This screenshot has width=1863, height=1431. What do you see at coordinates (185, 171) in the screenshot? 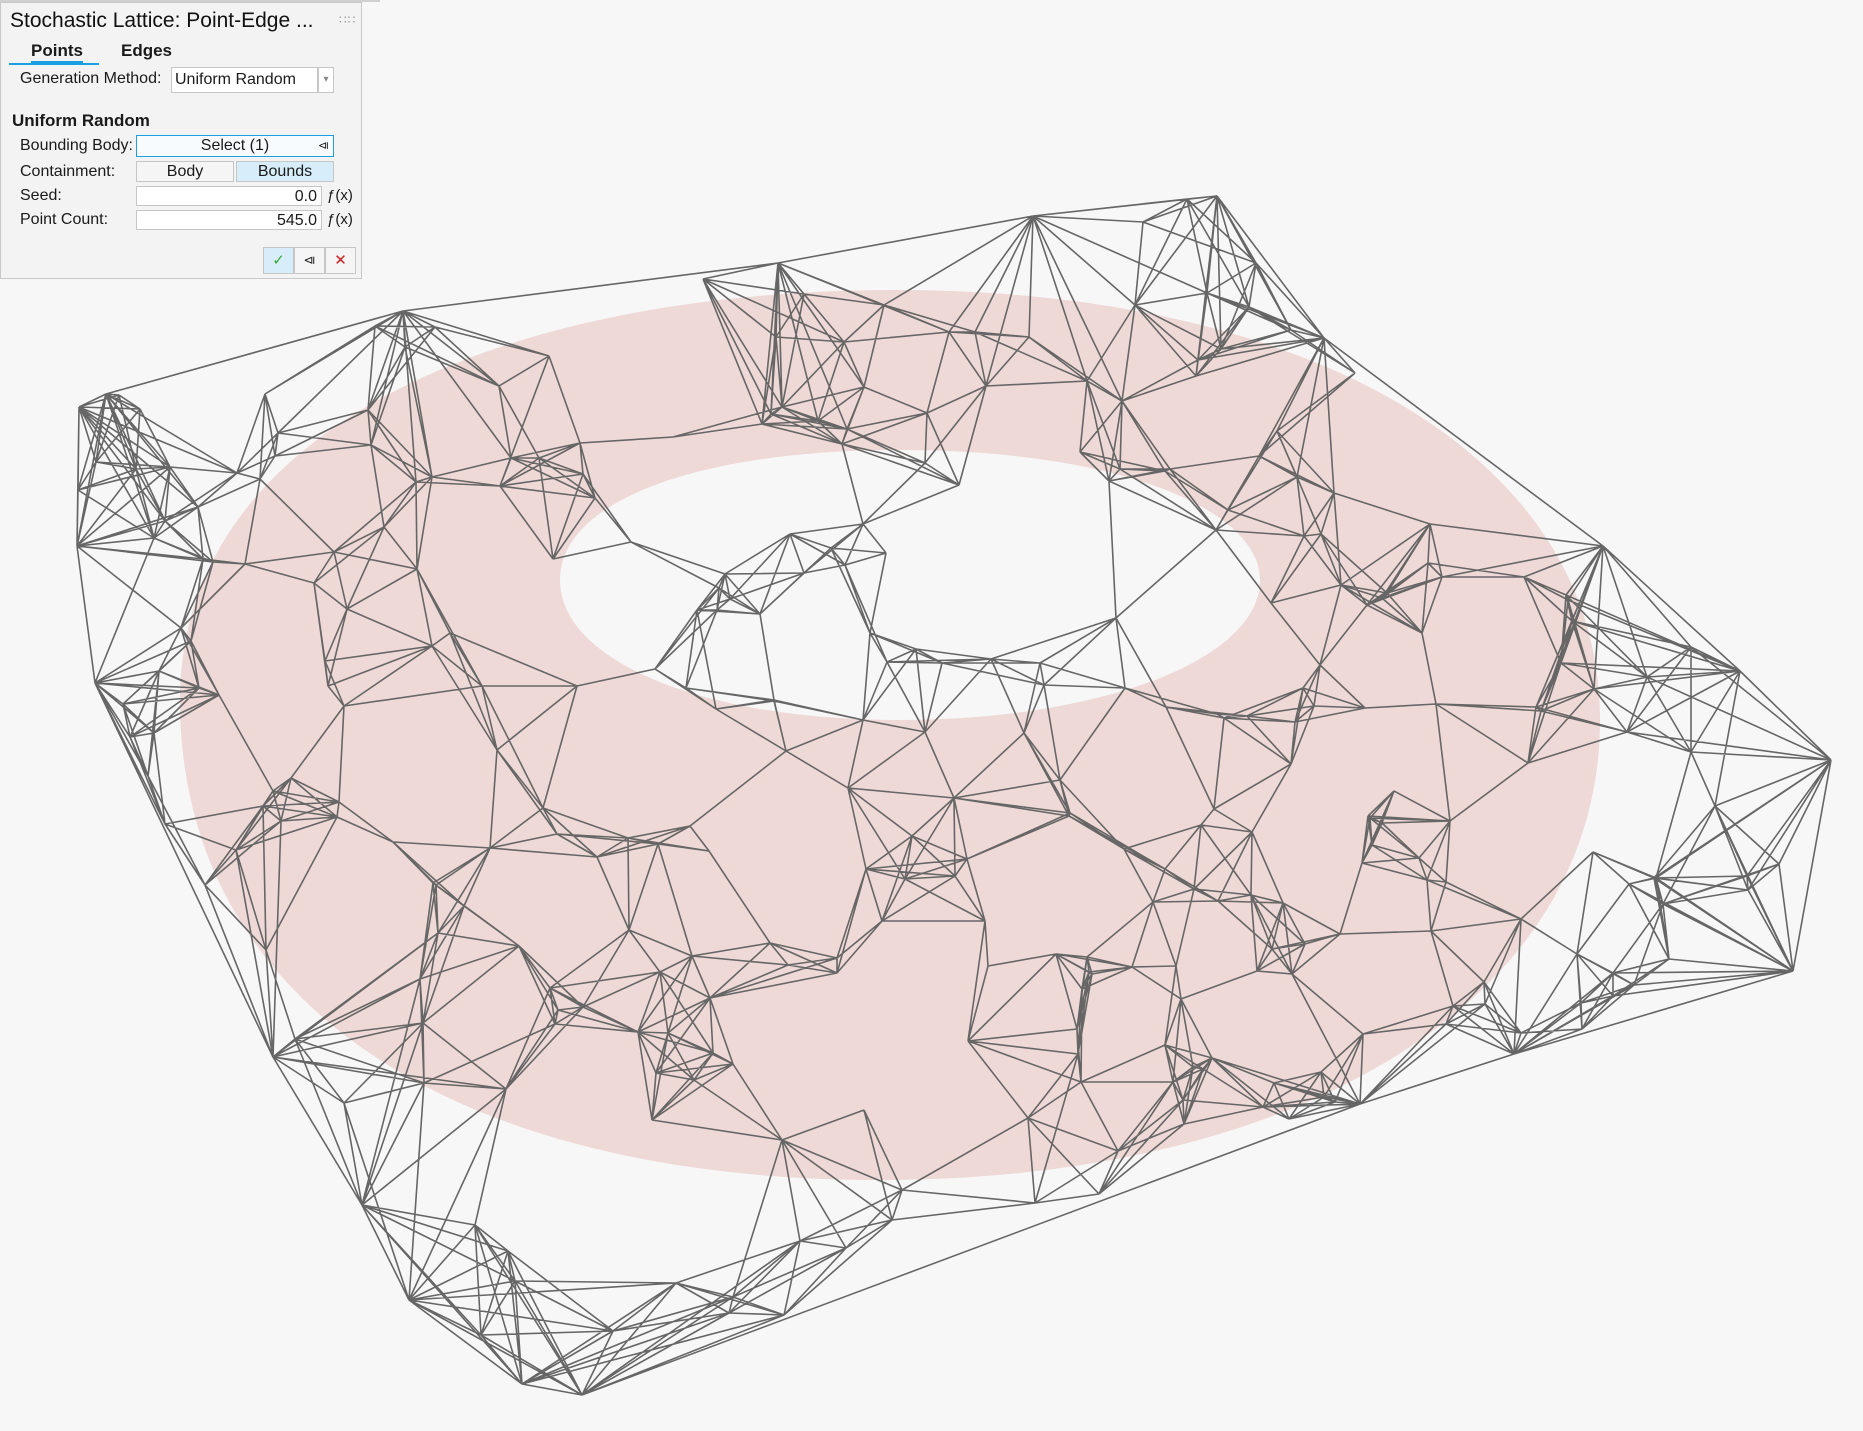
I see `containment-body-button: Body` at bounding box center [185, 171].